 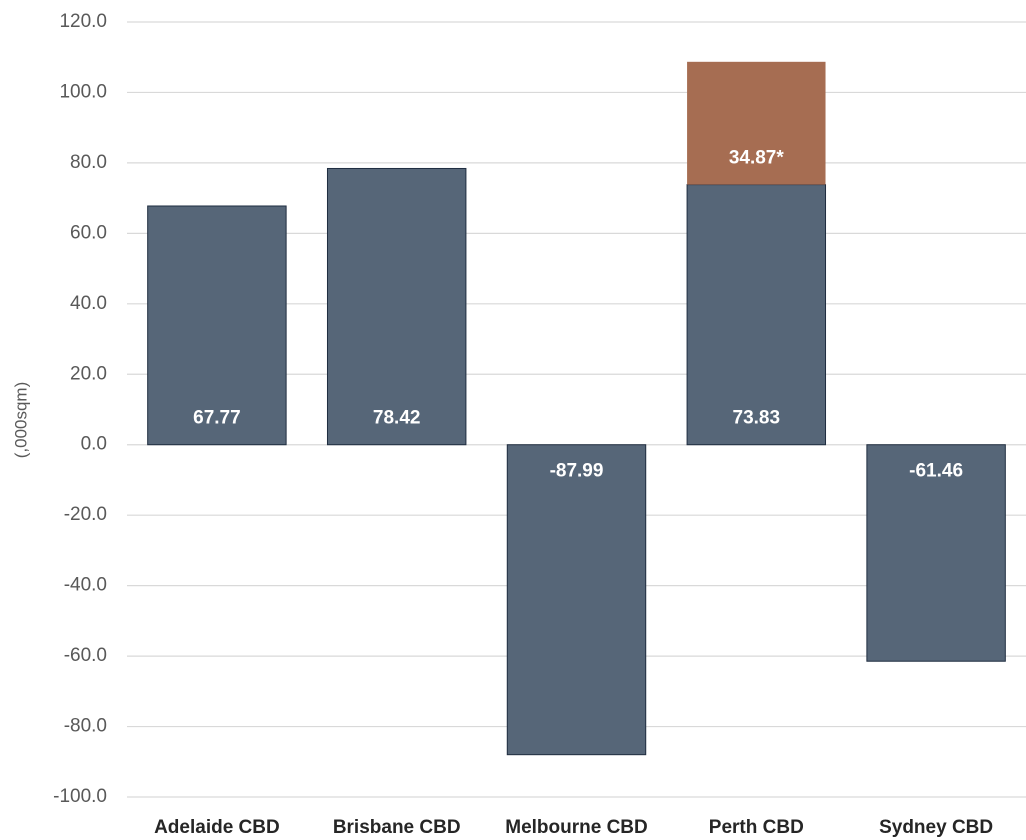 I want to click on y-tick-label: 20.0, so click(x=88, y=373).